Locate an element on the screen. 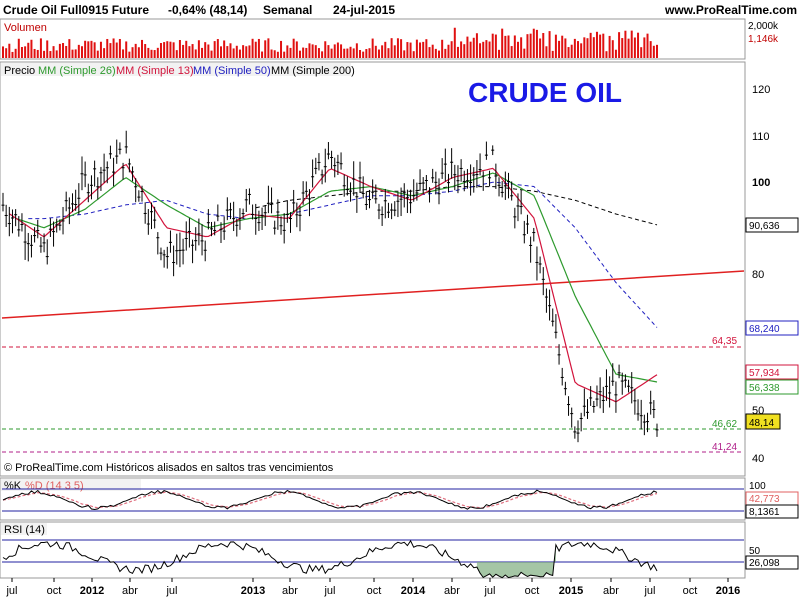 The image size is (800, 600). level-label-64: 64,35 is located at coordinates (724, 341).